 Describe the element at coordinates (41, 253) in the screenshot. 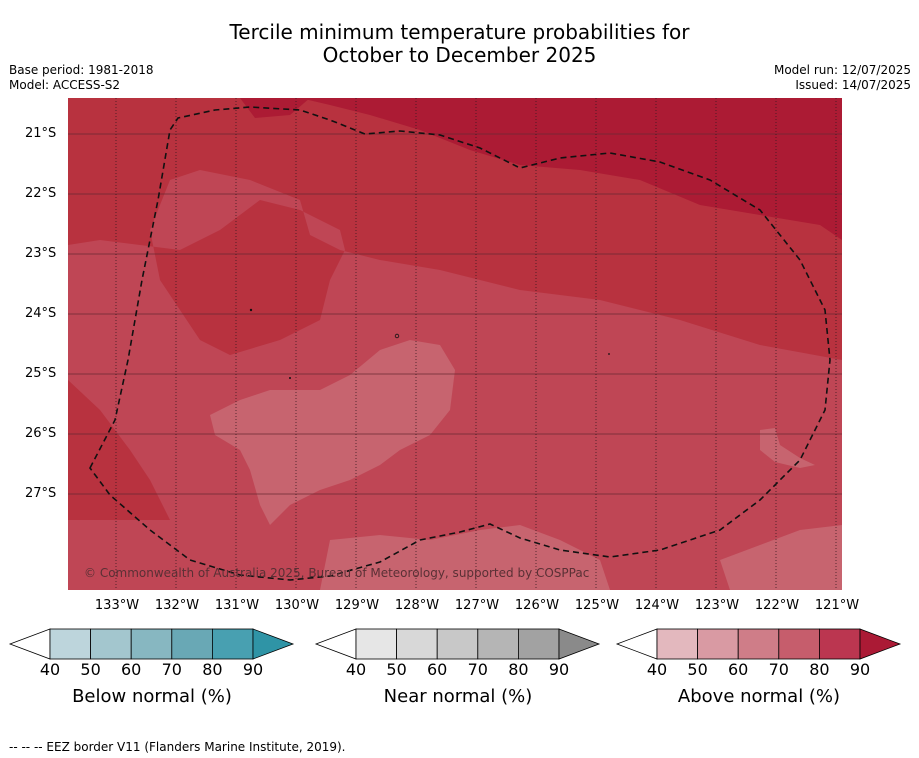

I see `latitude-label: 23°S` at that location.